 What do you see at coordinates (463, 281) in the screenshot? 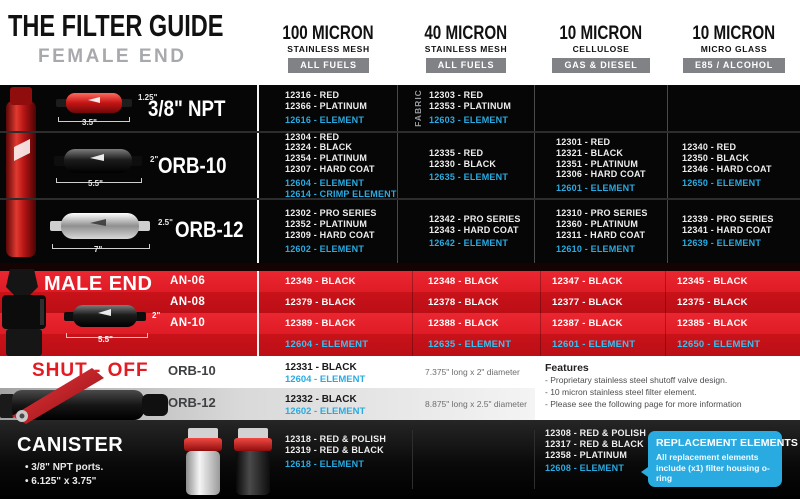
I see `part-number: 12348 - BLACK` at bounding box center [463, 281].